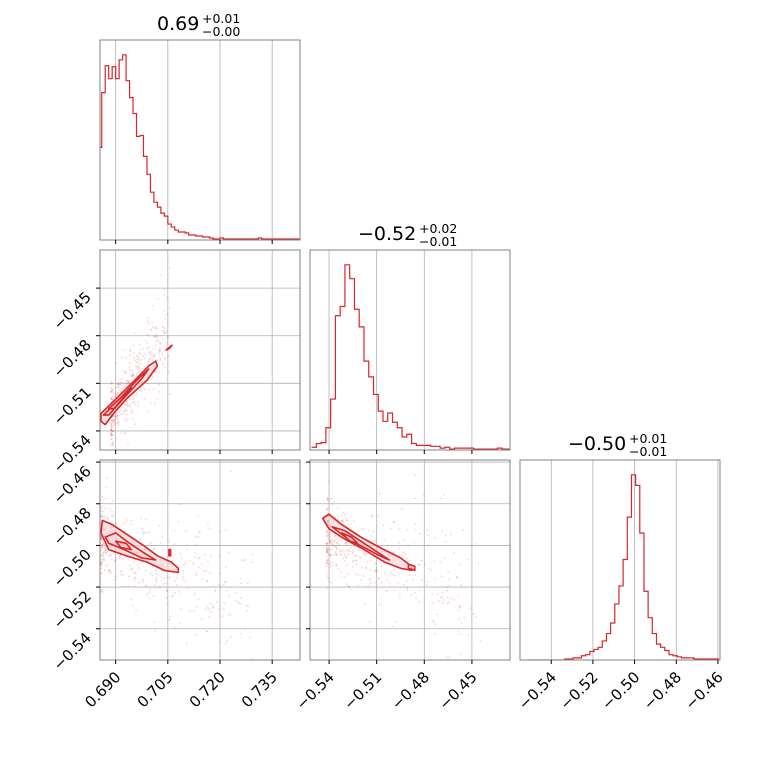 The width and height of the screenshot is (760, 760). I want to click on title-param-0-plus: +0.01, so click(221, 18).